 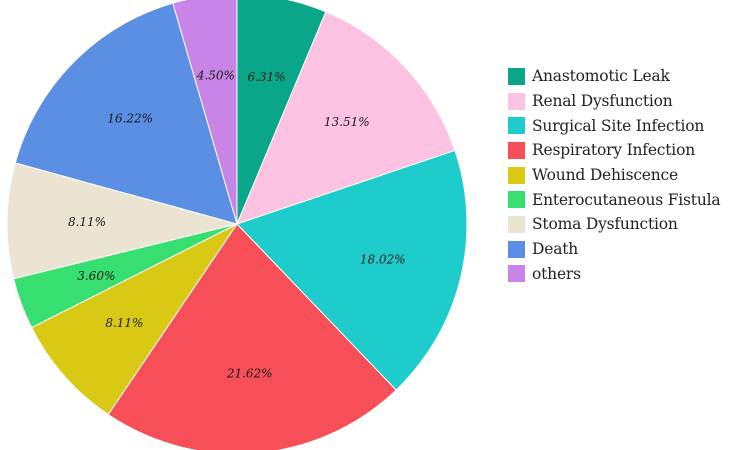 I want to click on legend-item: Surgical Site Infection, so click(x=628, y=125).